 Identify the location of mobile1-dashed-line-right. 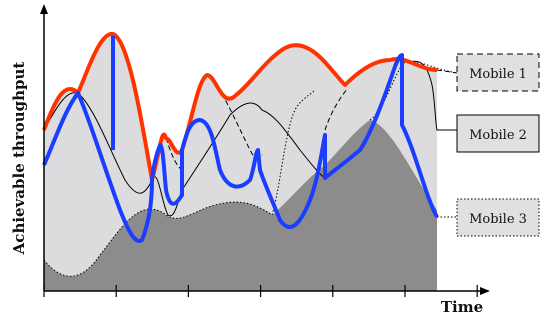
(336, 109).